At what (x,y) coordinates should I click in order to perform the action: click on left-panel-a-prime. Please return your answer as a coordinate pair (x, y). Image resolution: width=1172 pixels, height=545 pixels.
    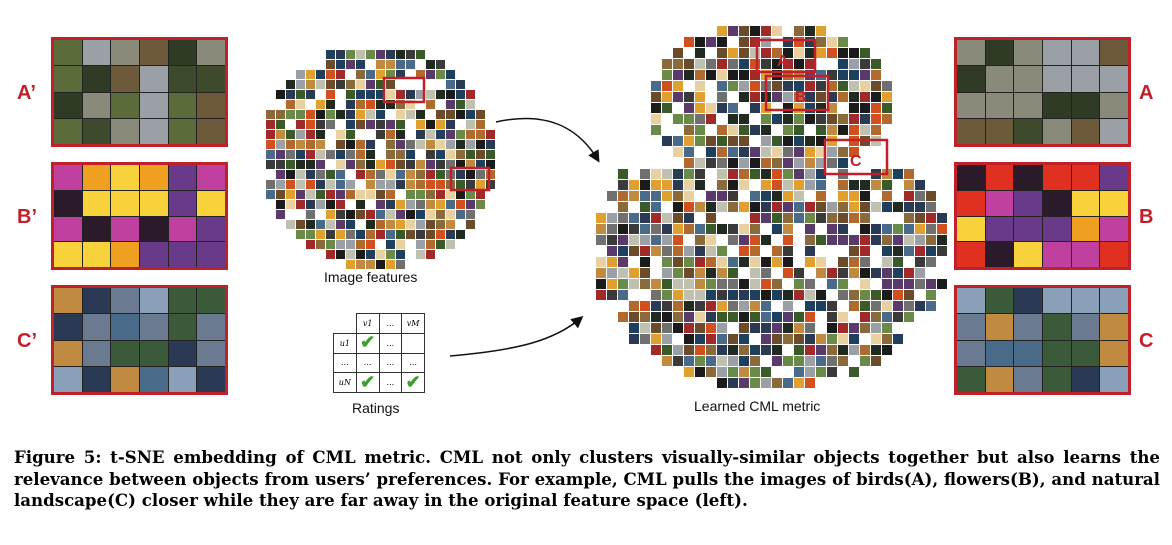
    Looking at the image, I should click on (139, 92).